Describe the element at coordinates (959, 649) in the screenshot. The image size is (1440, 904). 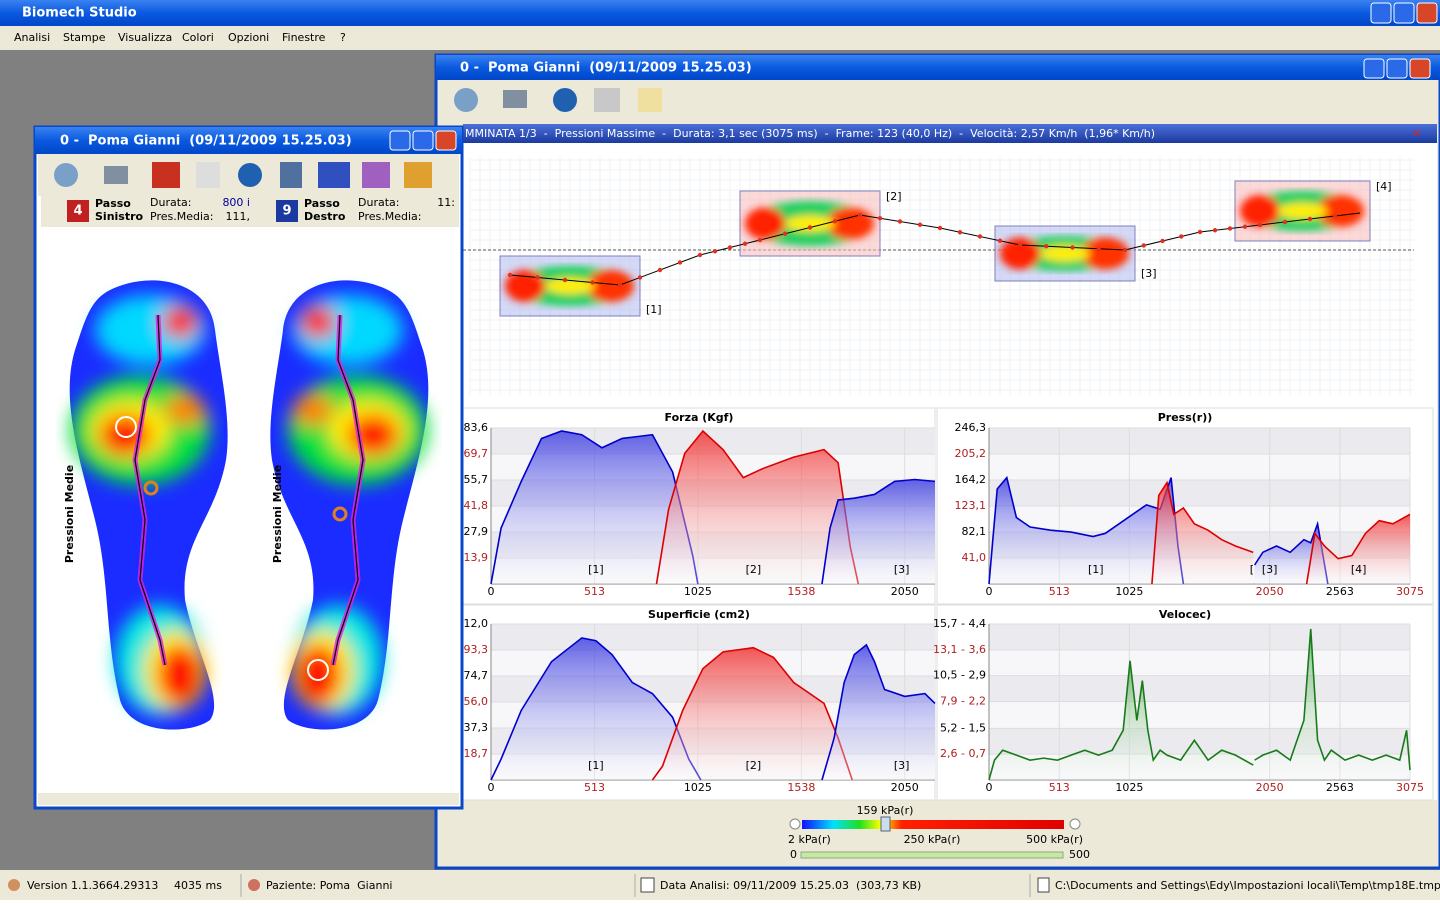
I see `y-tick-label: 13,1 - 3,6` at that location.